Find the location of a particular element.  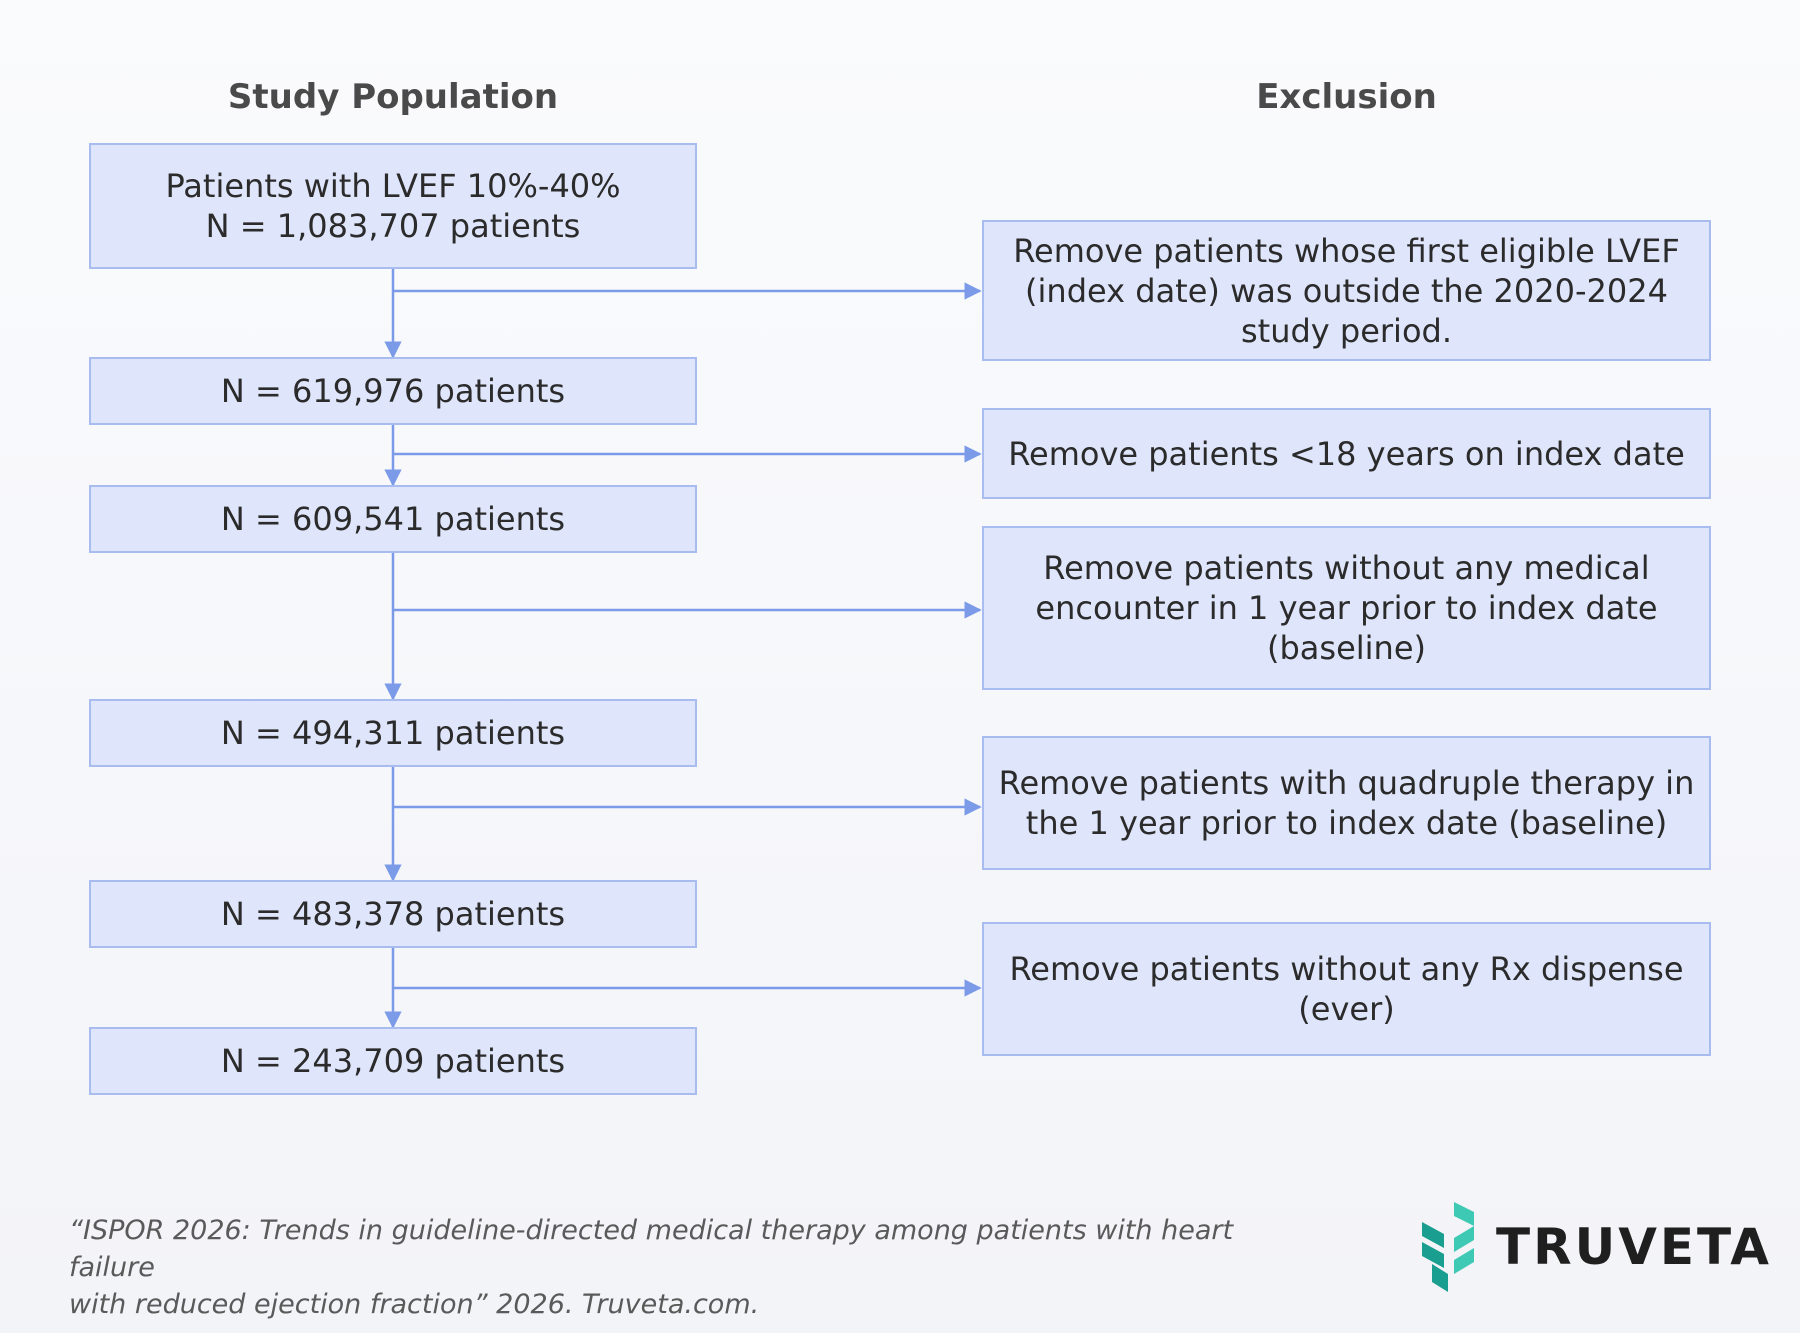

population-box-initial-line2: N = 1,083,707 patients is located at coordinates (393, 226).